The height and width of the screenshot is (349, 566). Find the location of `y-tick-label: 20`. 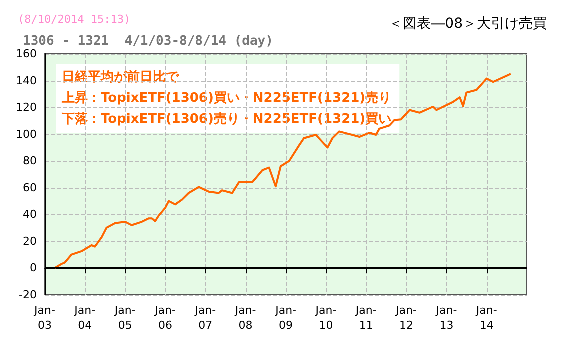

y-tick-label: 20 is located at coordinates (30, 241).